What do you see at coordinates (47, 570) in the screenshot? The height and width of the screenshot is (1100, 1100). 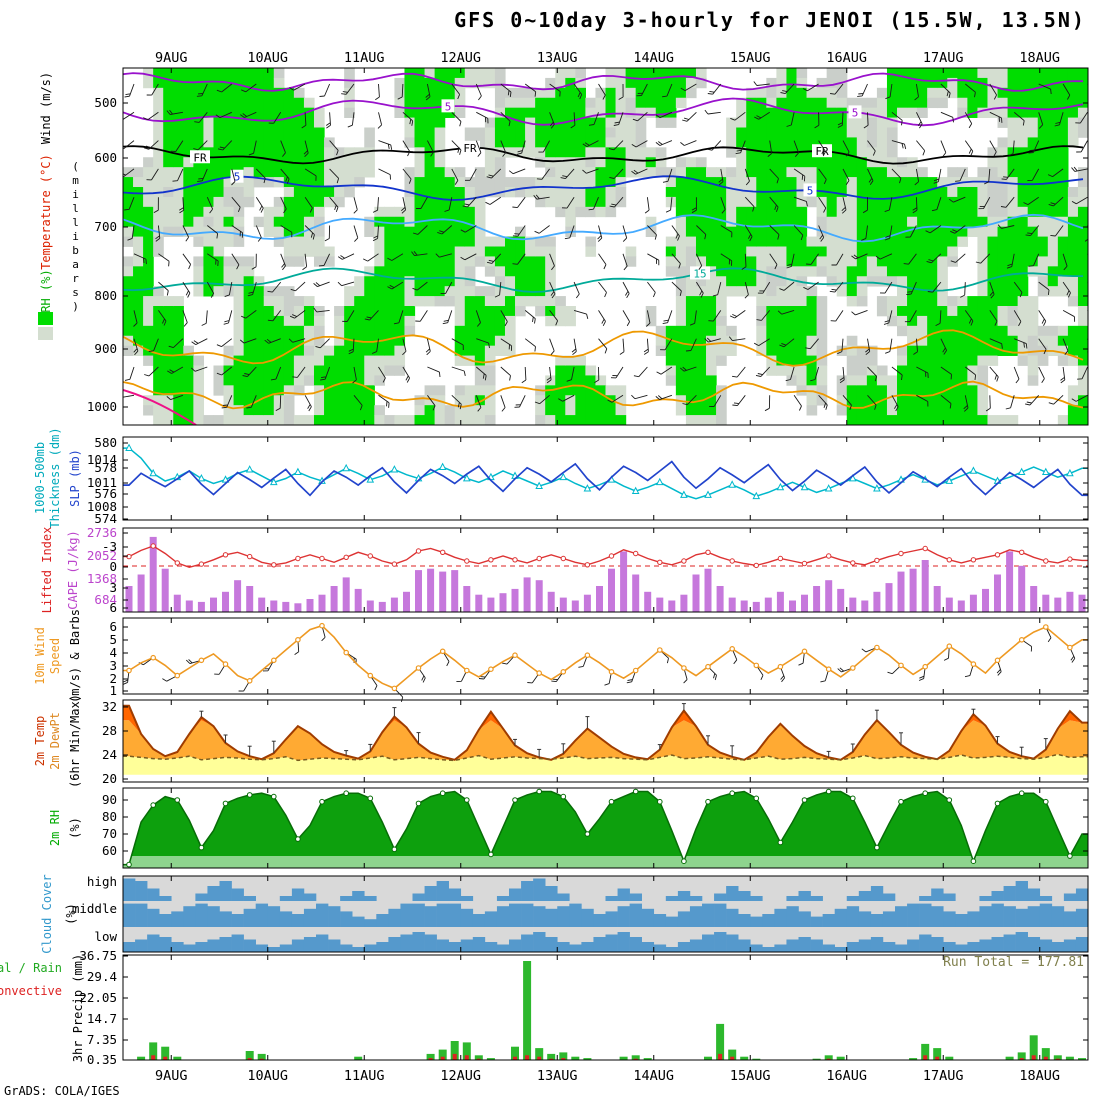 I see `lifted-index-label: Lifted Index` at bounding box center [47, 570].